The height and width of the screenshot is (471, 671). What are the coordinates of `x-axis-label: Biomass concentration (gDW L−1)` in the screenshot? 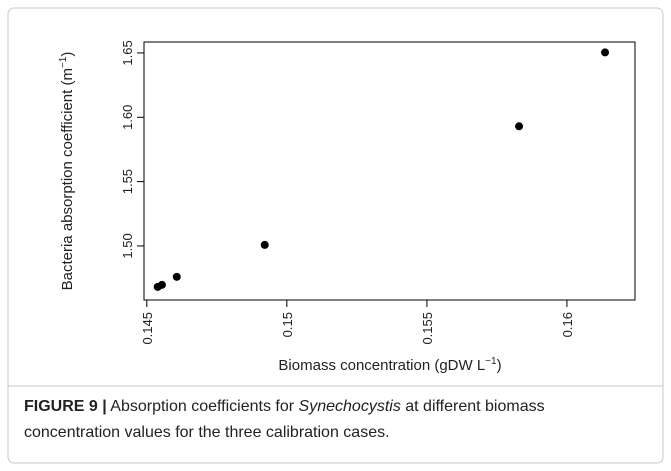 It's located at (389, 365).